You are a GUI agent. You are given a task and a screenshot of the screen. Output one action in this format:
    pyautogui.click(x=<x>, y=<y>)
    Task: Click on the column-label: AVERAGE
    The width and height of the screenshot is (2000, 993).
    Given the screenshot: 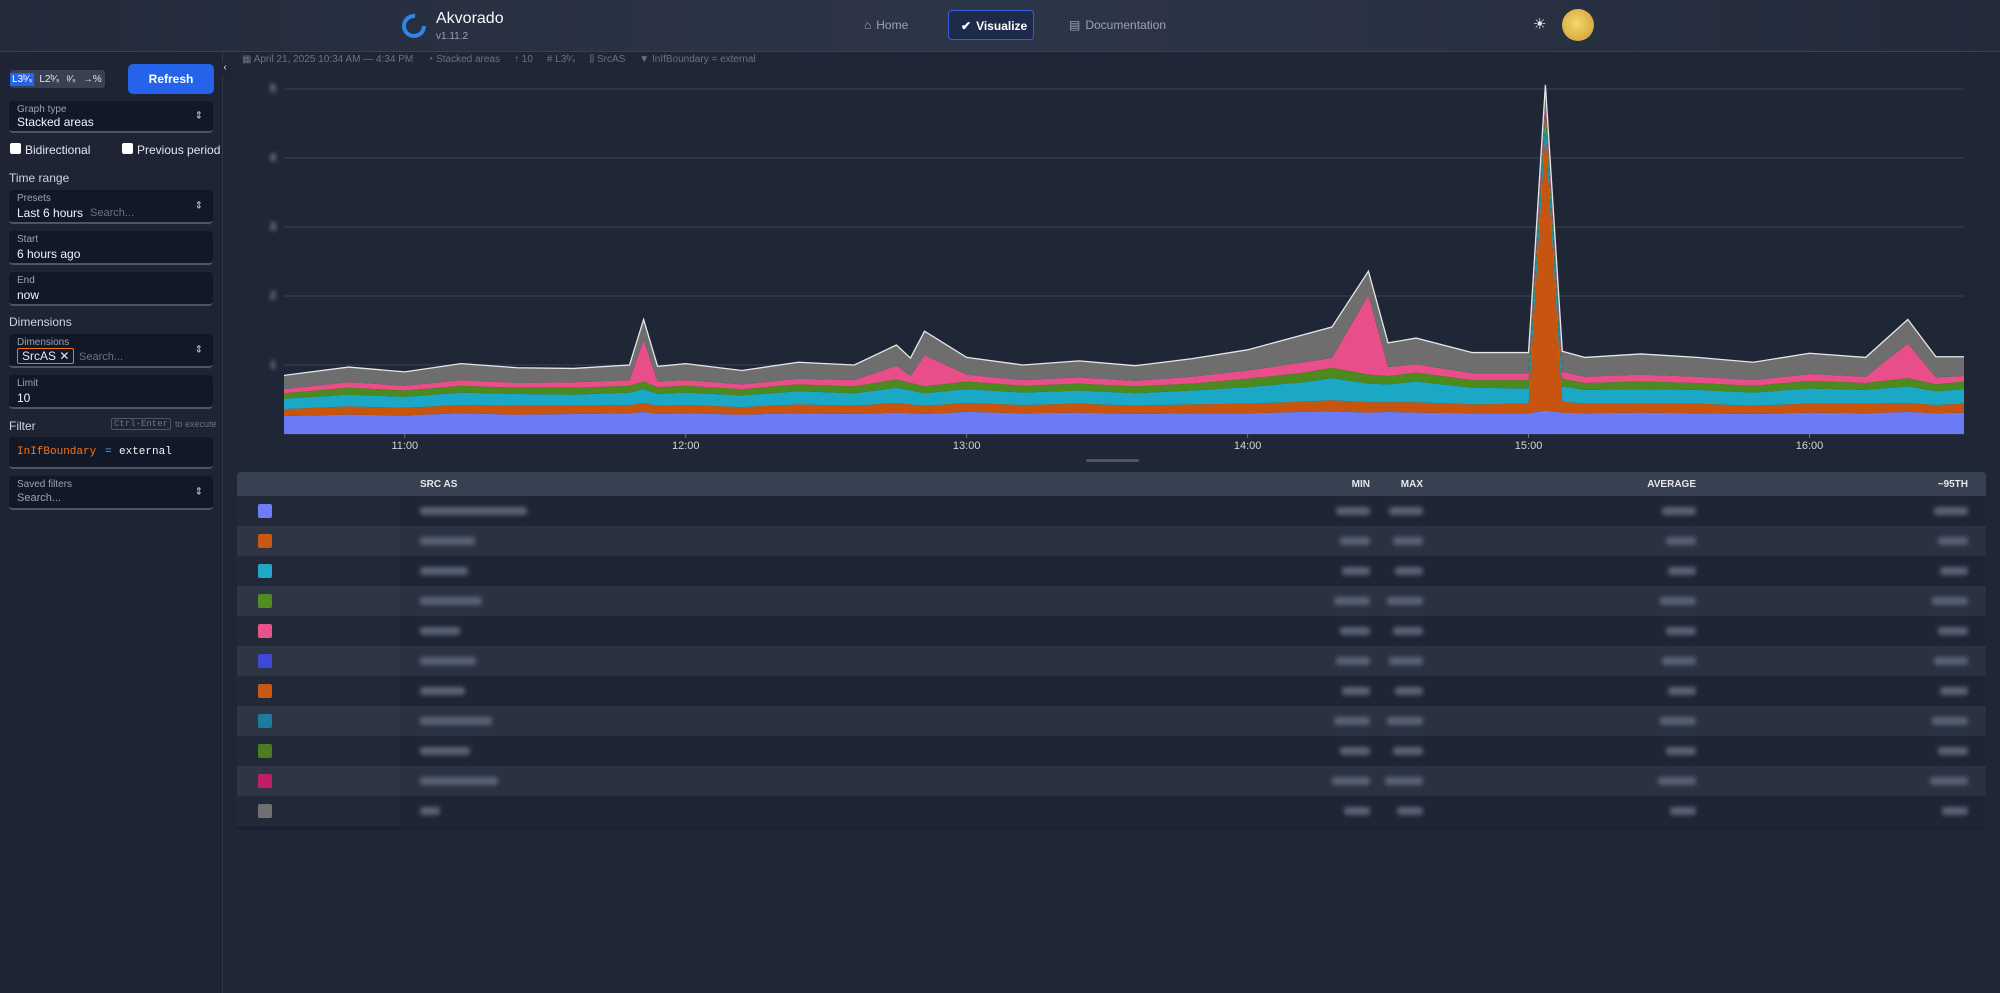 What is the action you would take?
    pyautogui.click(x=1671, y=484)
    